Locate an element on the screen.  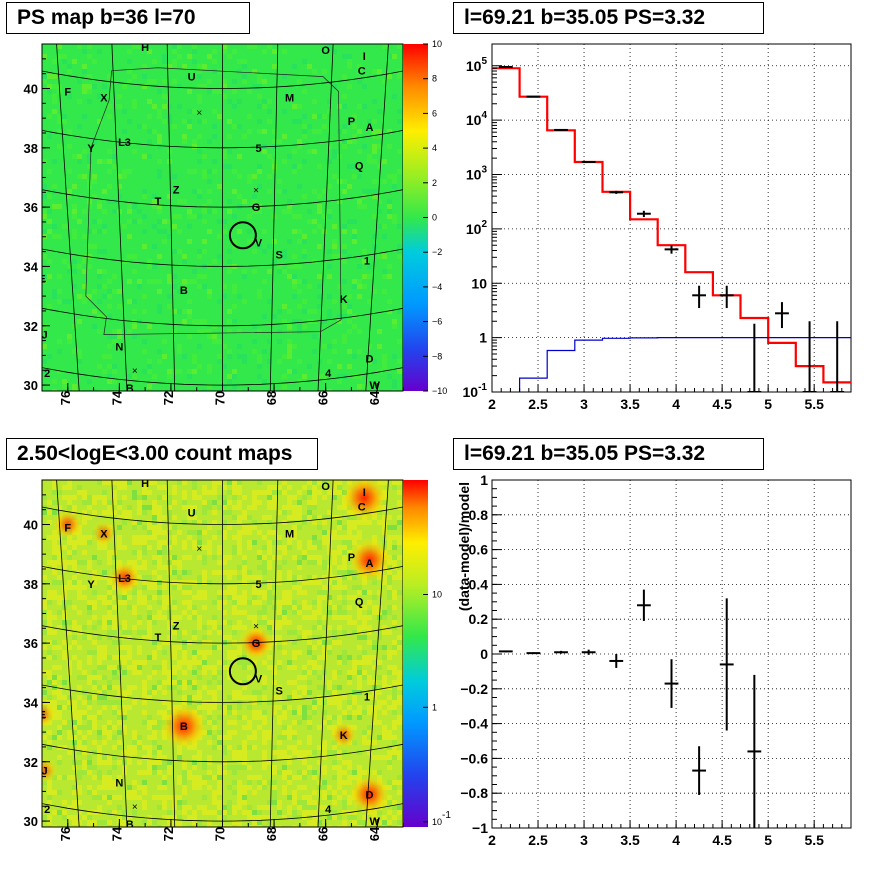
source-label: F is located at coordinates (67, 92).